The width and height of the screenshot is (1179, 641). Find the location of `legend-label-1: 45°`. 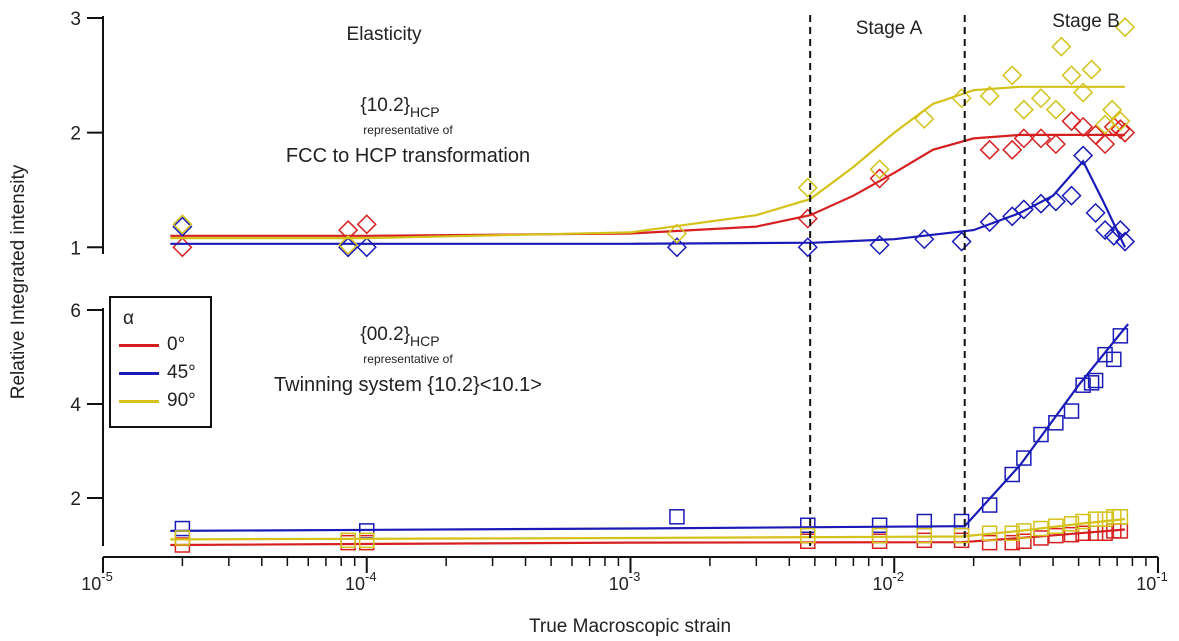

legend-label-1: 45° is located at coordinates (181, 372).